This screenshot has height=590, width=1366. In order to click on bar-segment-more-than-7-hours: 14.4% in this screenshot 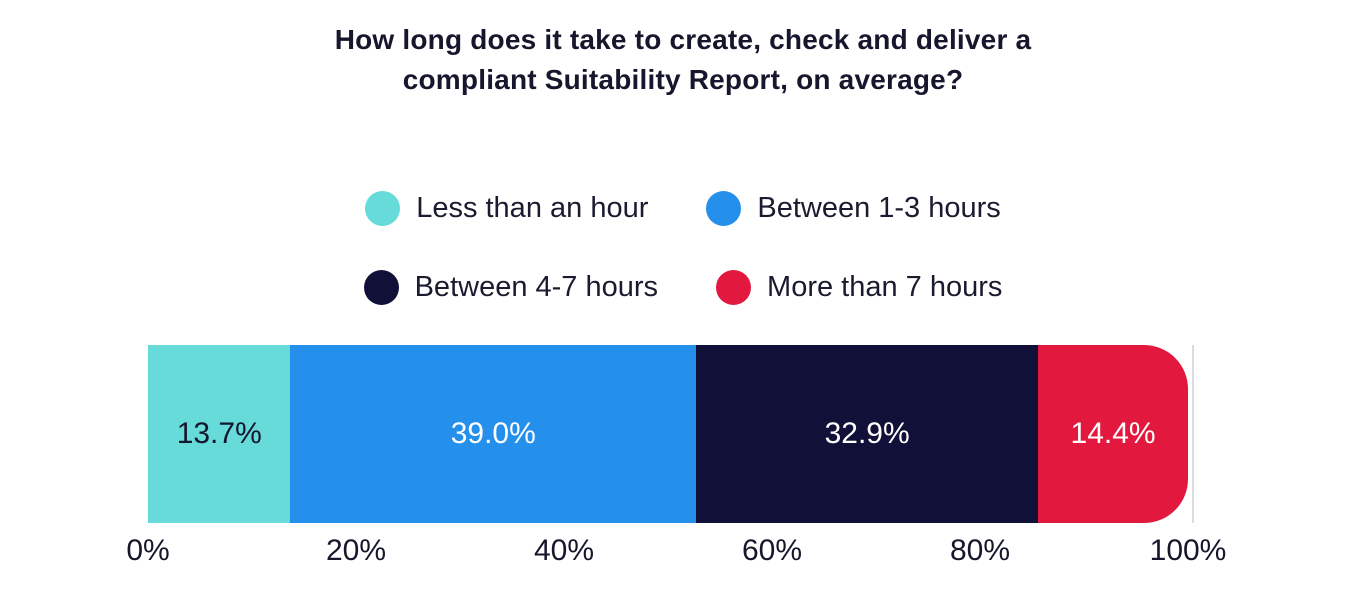, I will do `click(1113, 434)`.